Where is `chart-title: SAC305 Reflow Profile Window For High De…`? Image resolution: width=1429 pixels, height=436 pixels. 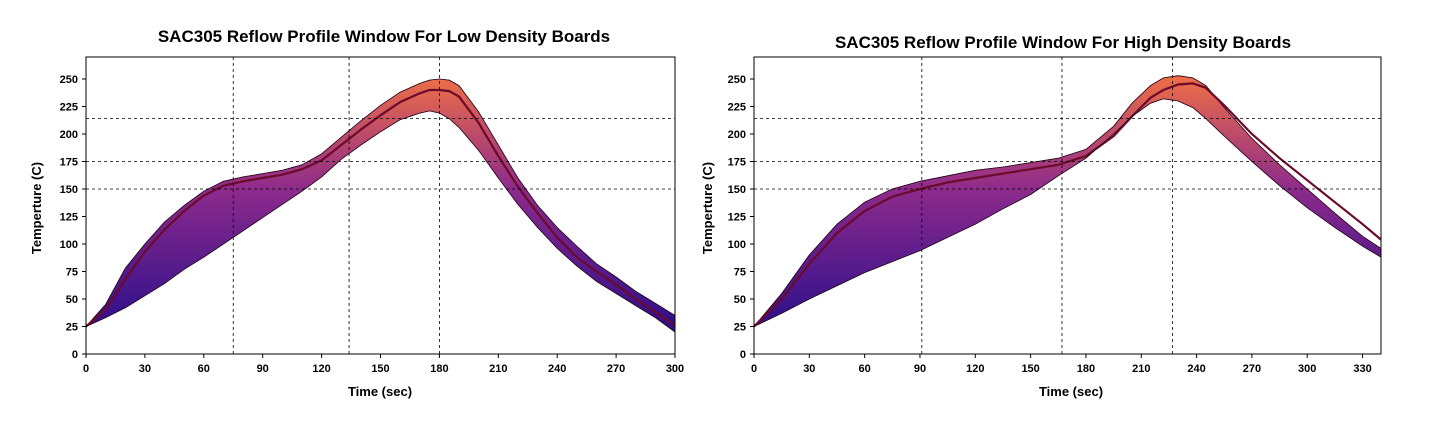 chart-title: SAC305 Reflow Profile Window For High De… is located at coordinates (1063, 42).